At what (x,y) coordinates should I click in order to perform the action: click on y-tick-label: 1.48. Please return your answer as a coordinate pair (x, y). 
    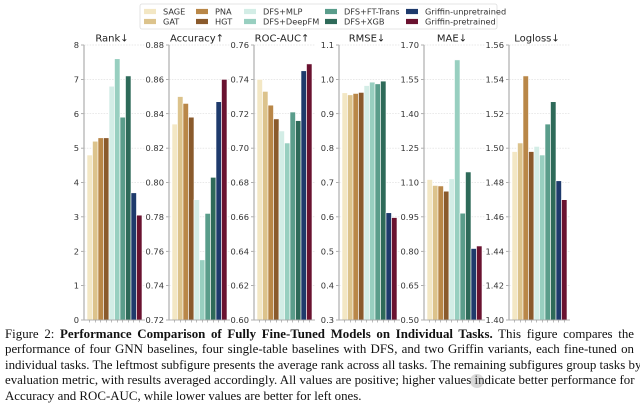
    Looking at the image, I should click on (495, 183).